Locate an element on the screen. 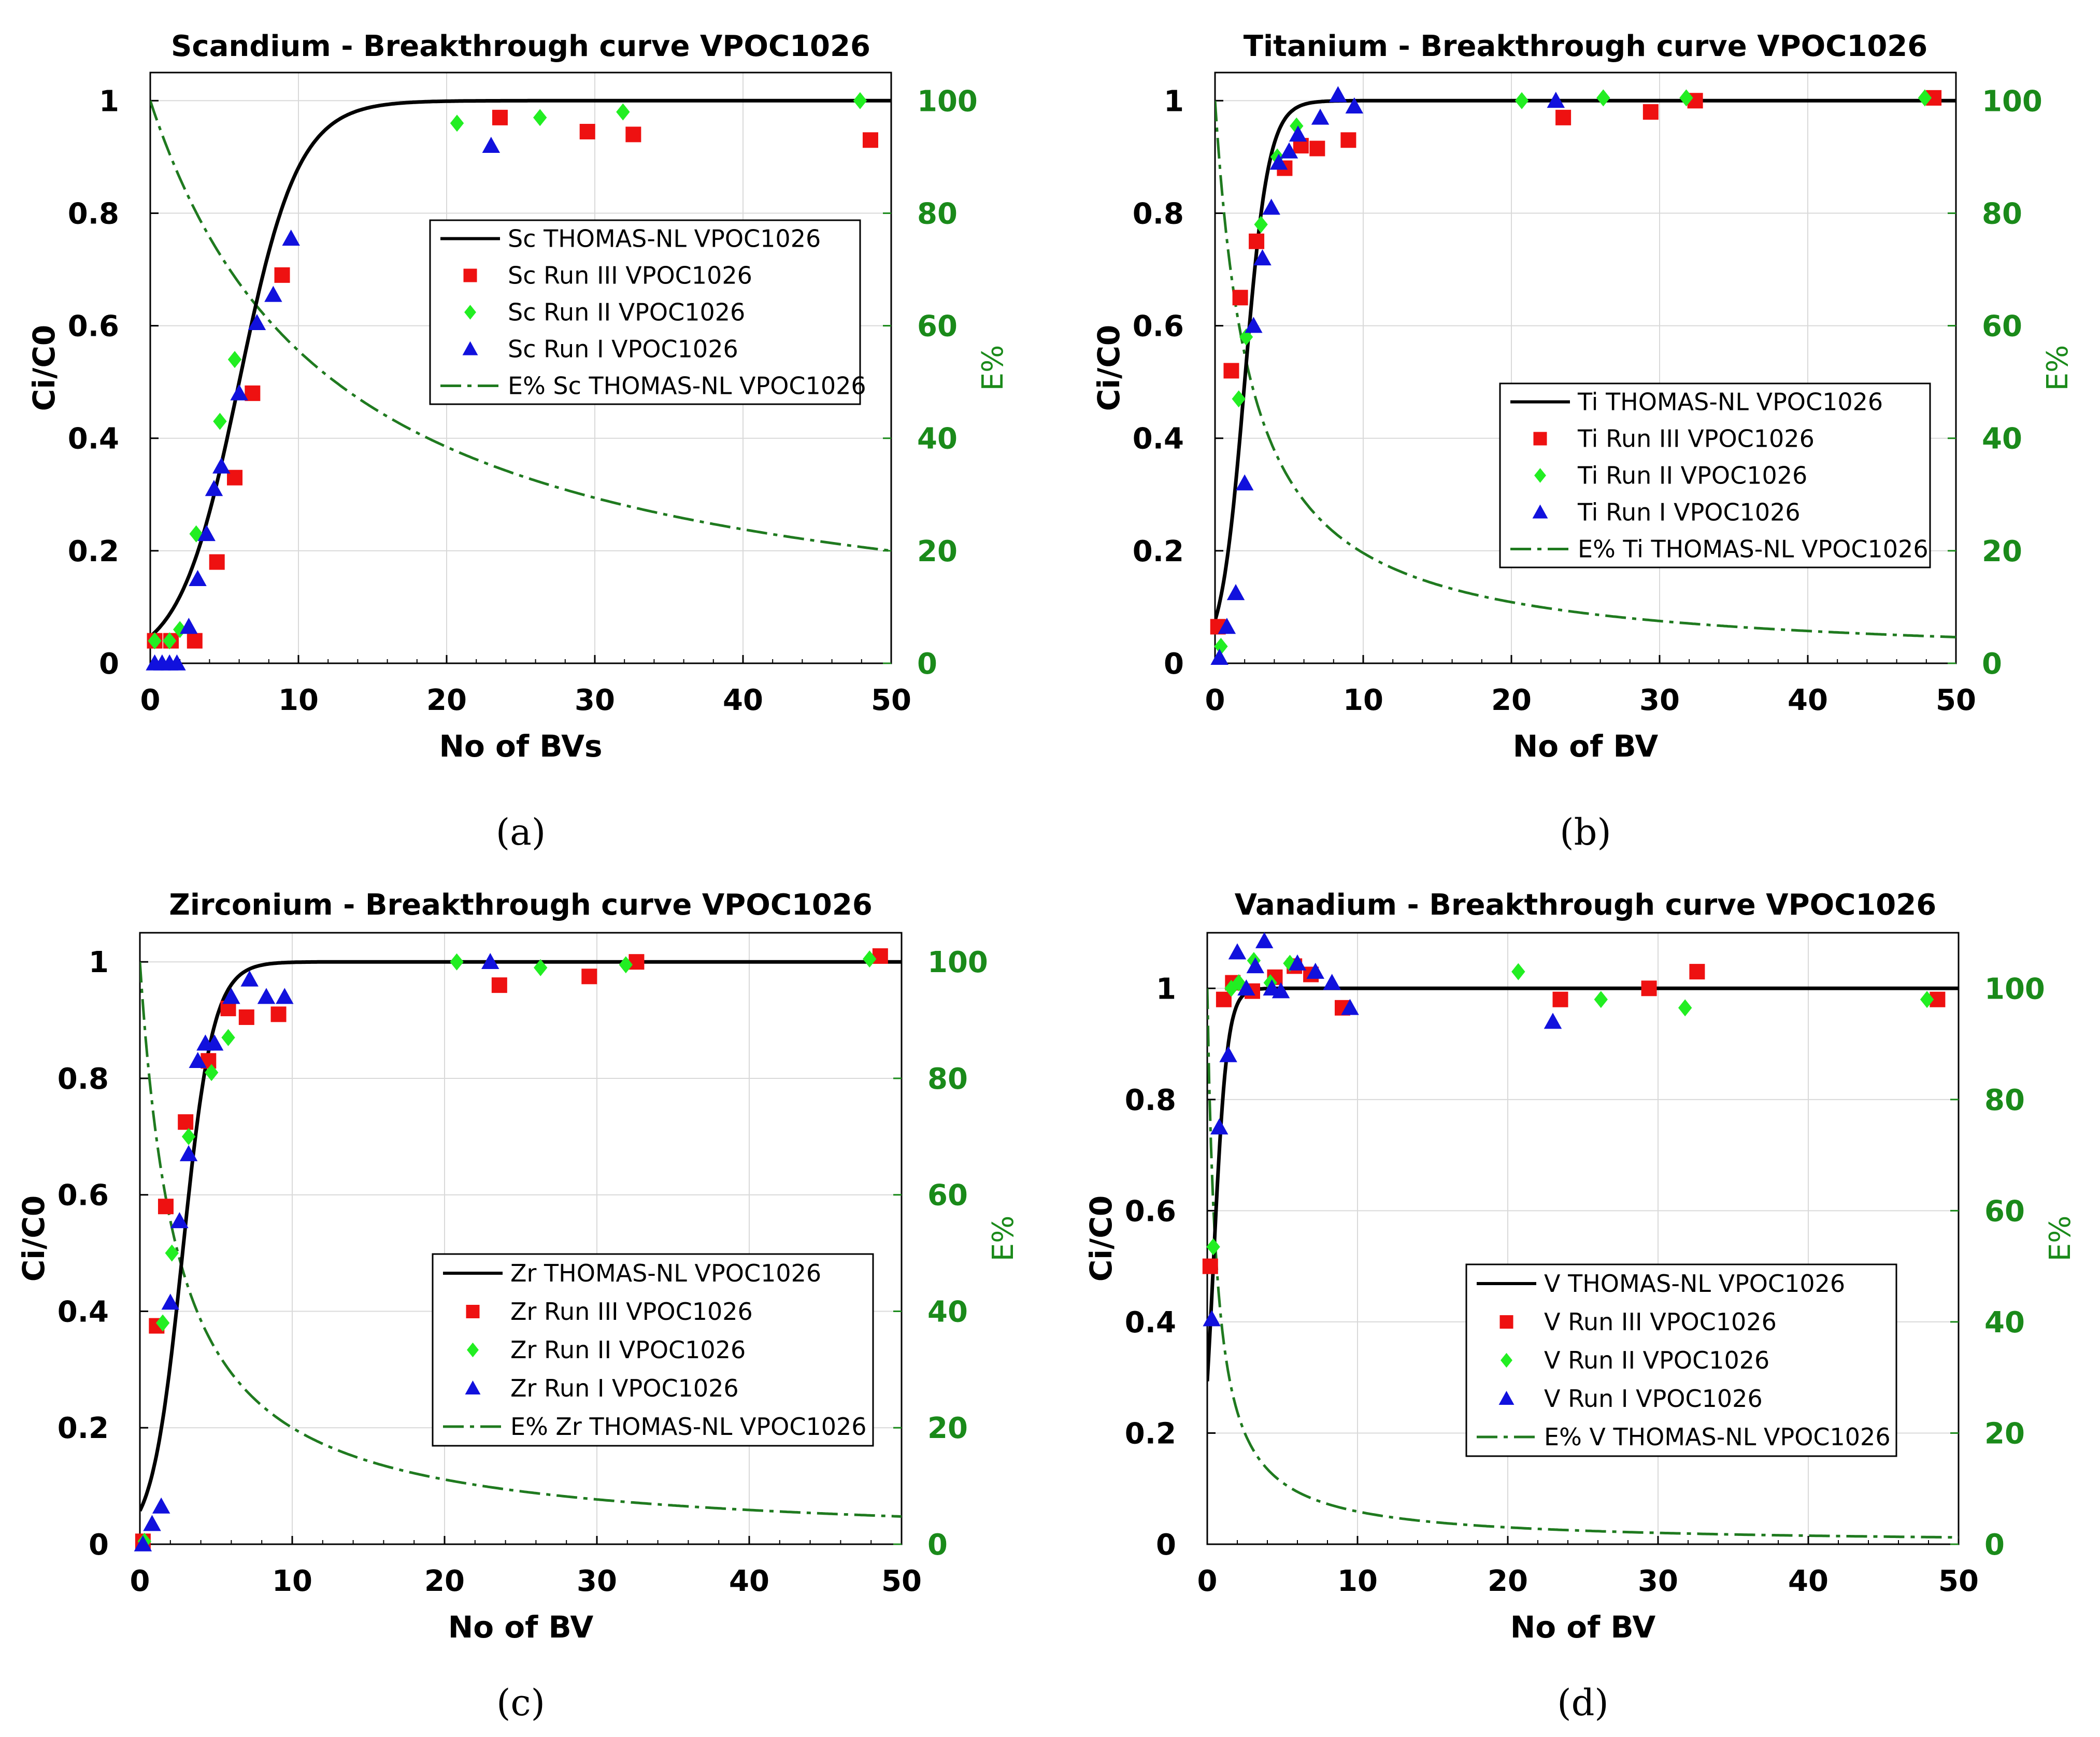 This screenshot has height=1737, width=2100. legend-entry: V Run III VPOC1026 is located at coordinates (1660, 1322).